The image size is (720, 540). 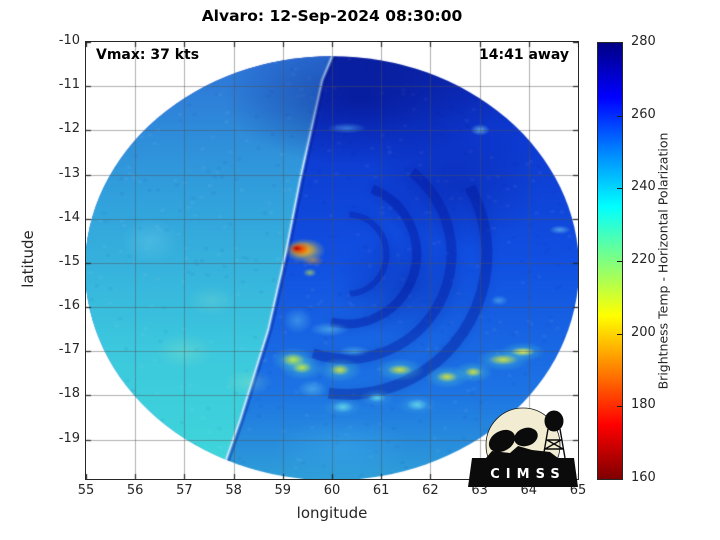 What do you see at coordinates (381, 490) in the screenshot?
I see `x-tick-label: 61` at bounding box center [381, 490].